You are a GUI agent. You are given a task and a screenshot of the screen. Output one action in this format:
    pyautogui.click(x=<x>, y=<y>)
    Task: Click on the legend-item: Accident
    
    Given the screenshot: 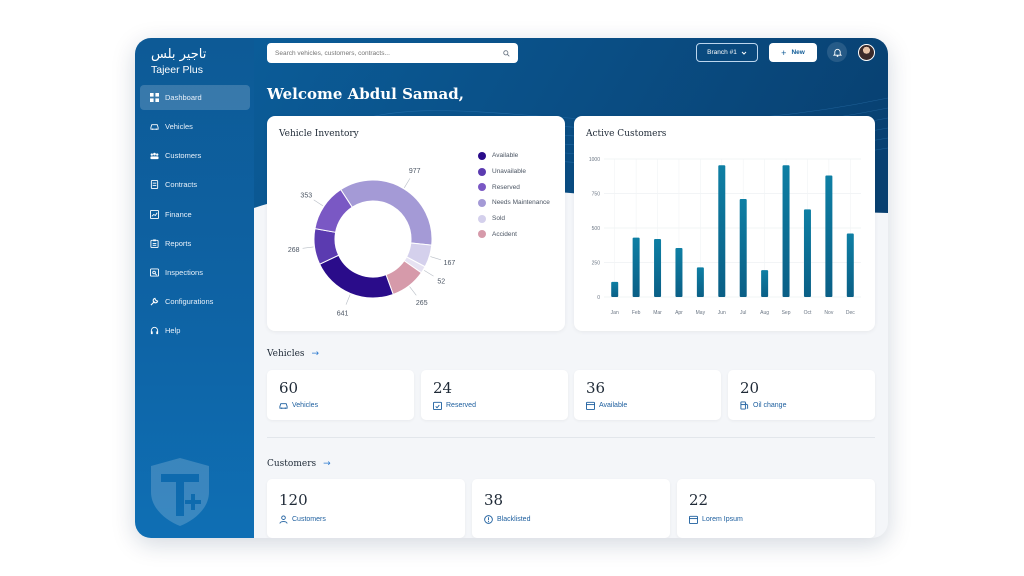 What is the action you would take?
    pyautogui.click(x=514, y=234)
    